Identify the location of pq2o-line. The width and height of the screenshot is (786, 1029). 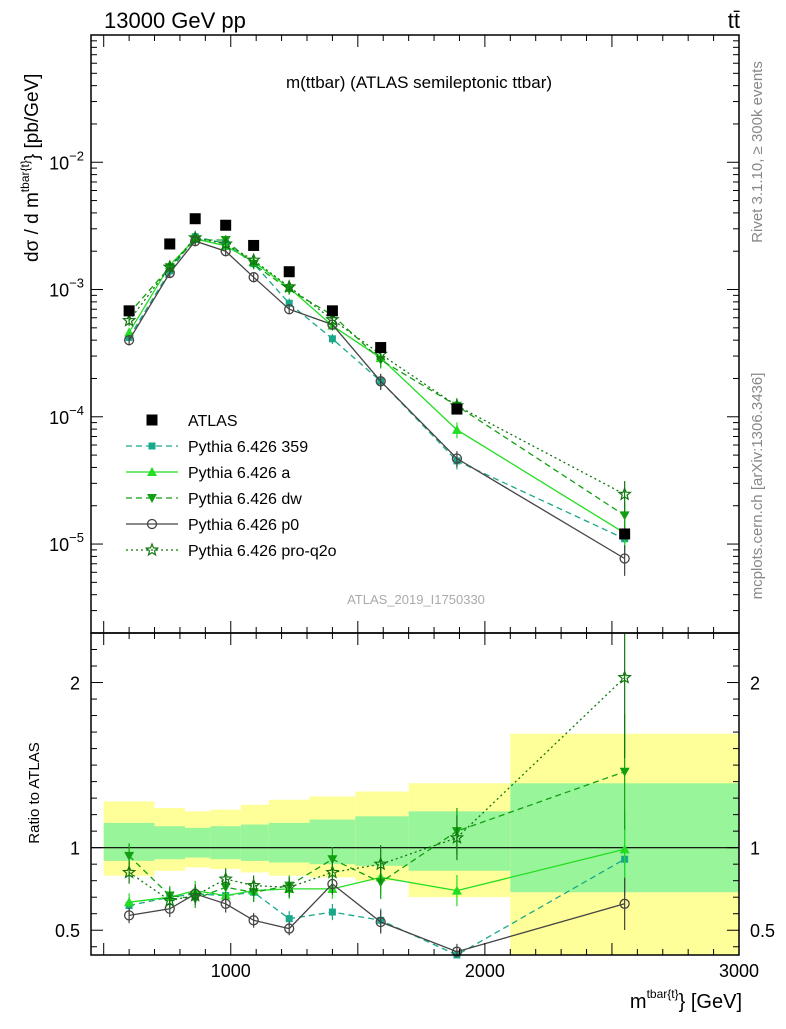
(377, 789).